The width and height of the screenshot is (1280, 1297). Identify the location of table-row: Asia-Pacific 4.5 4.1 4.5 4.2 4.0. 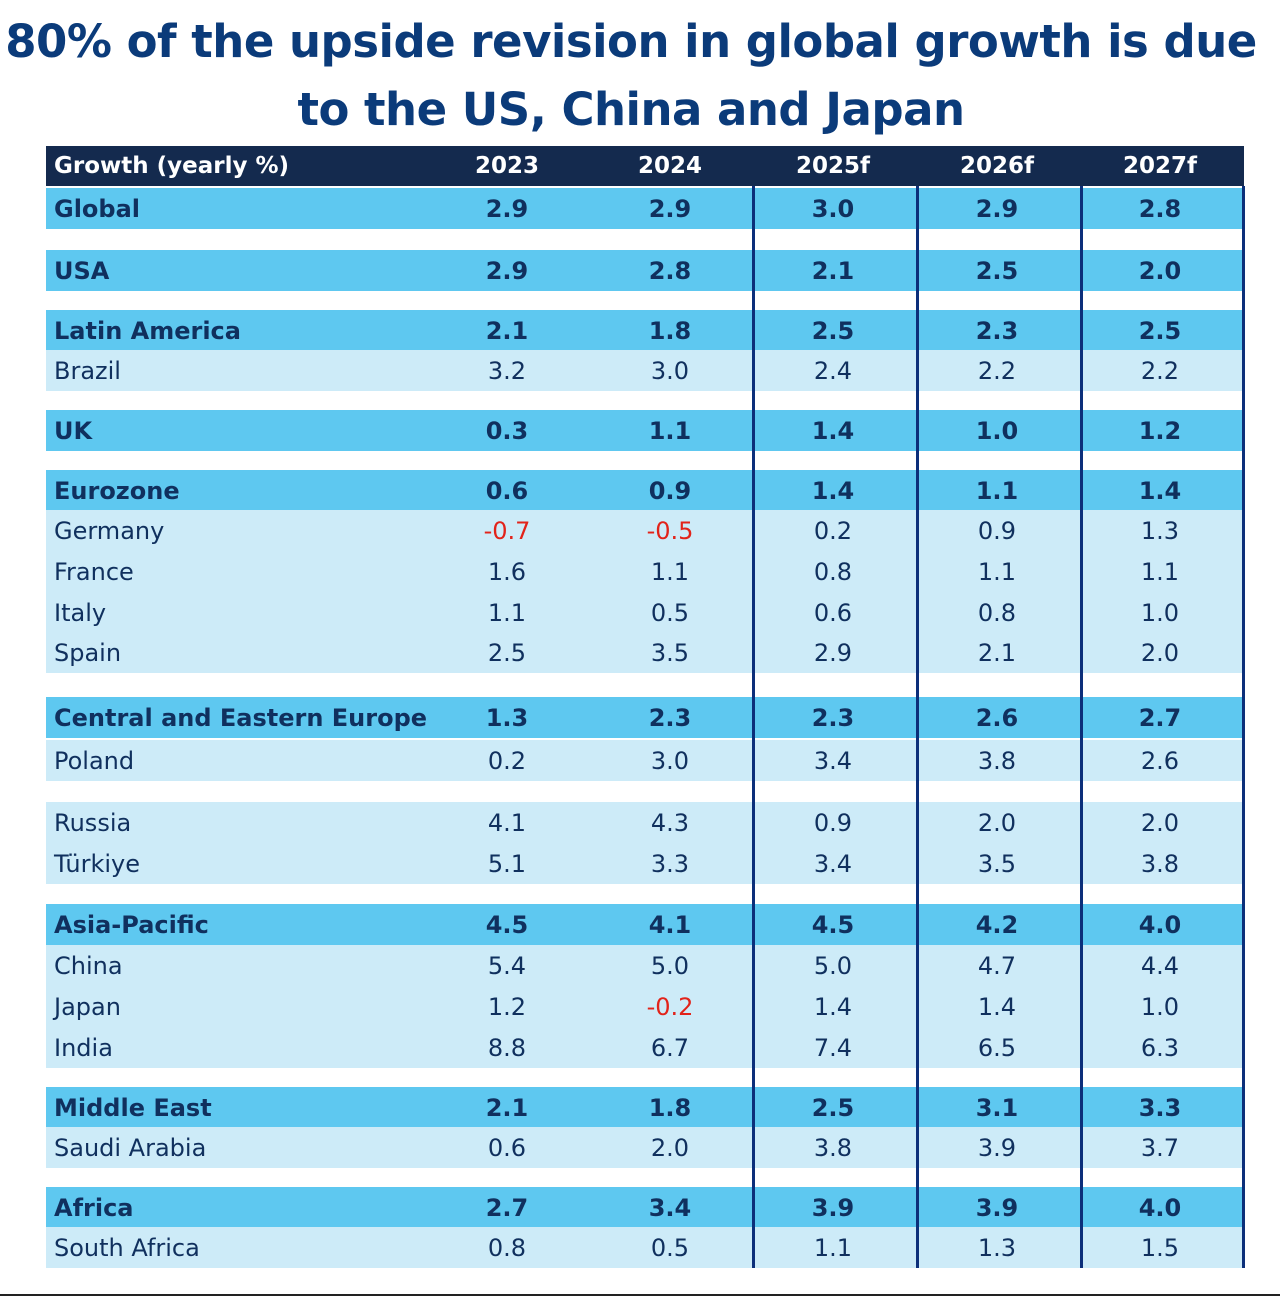
(645, 924).